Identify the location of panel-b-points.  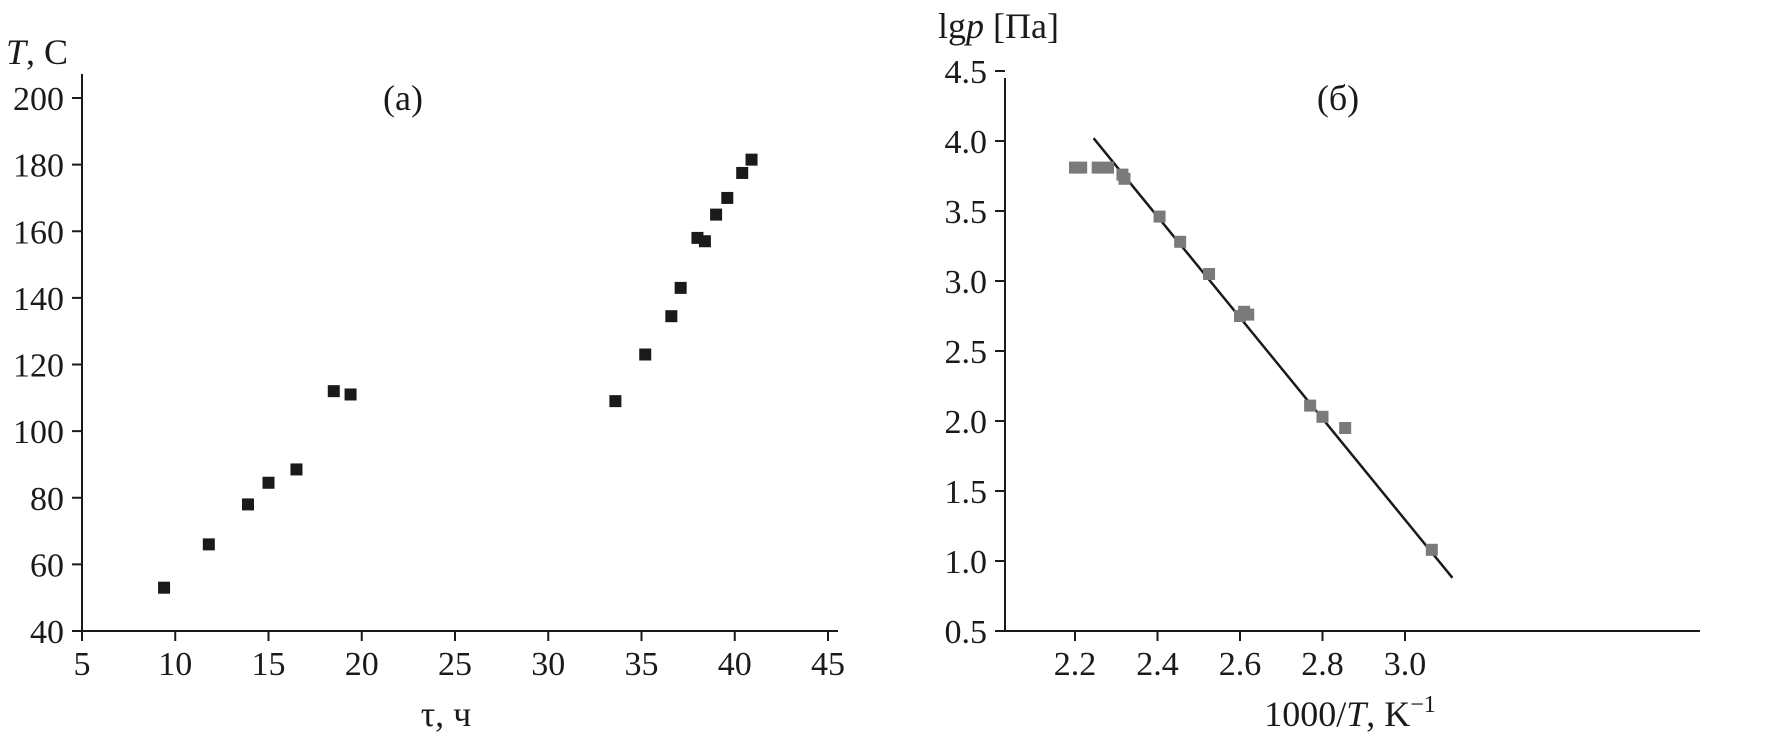
(1261, 358).